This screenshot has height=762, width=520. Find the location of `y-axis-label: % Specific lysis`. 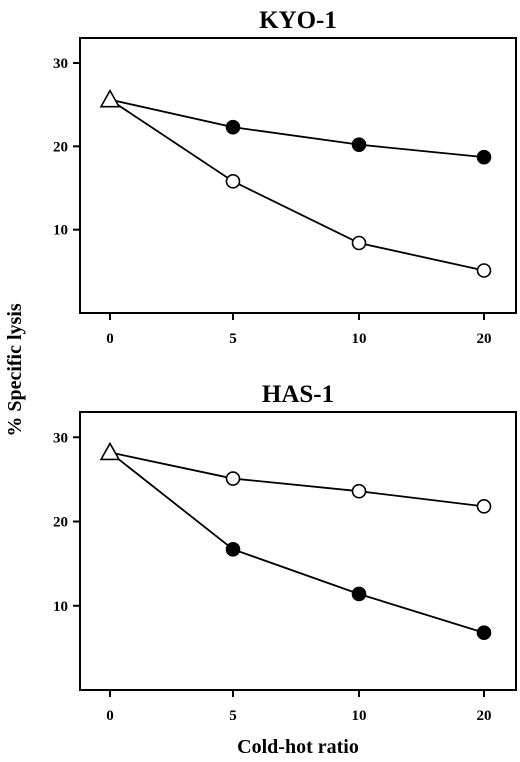

y-axis-label: % Specific lysis is located at coordinates (15, 370).